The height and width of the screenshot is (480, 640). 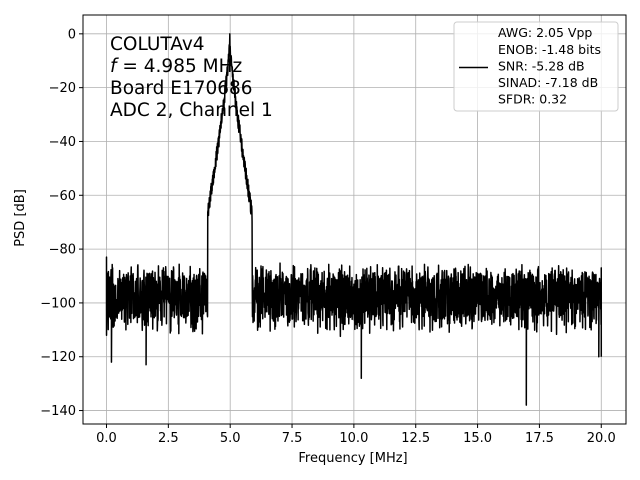 I want to click on annotation-frequency-symbol: f, so click(x=114, y=66).